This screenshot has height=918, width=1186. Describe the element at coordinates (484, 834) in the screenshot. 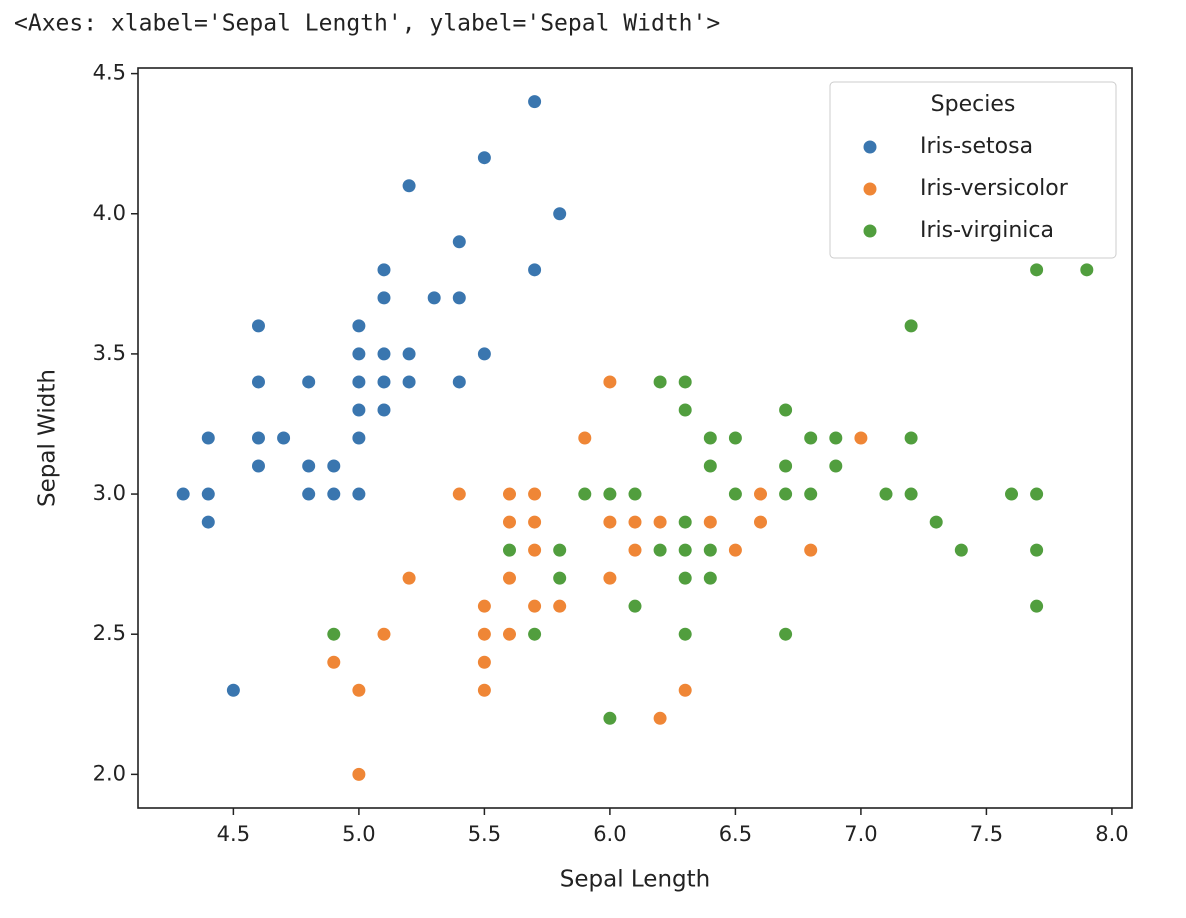

I see `x-tick-label: 5.5` at that location.